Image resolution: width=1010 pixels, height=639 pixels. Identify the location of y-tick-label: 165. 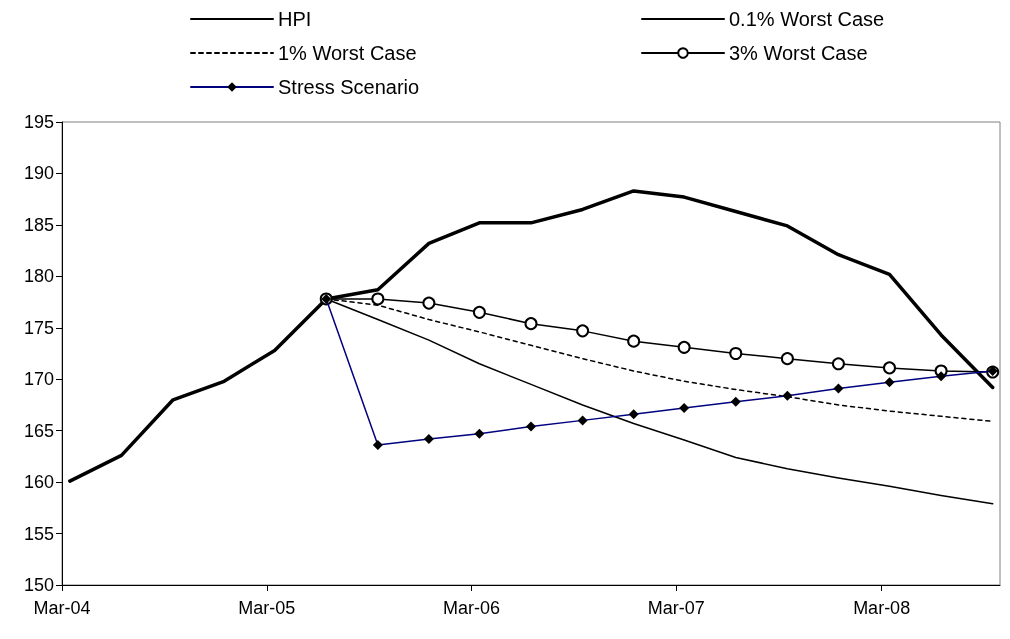
(38, 430).